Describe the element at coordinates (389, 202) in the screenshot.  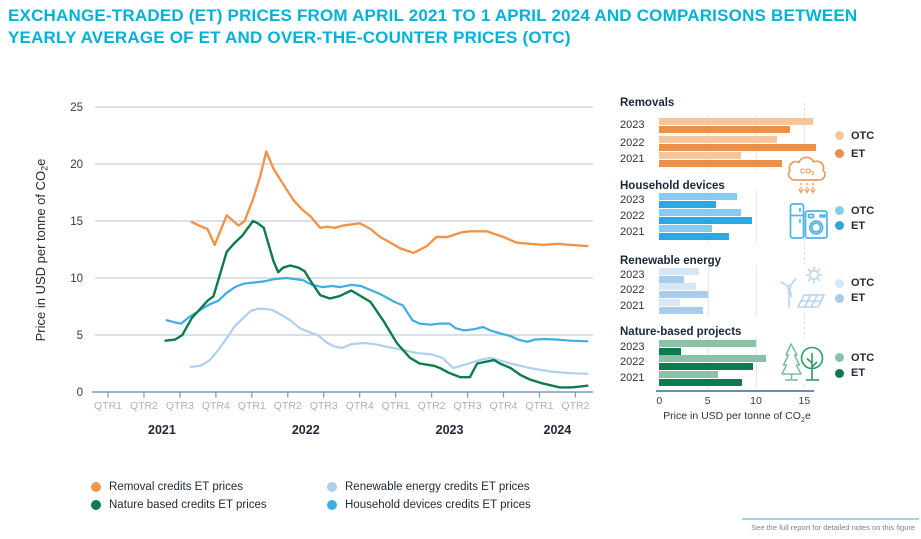
I see `series-line-removal-credits-et-prices` at that location.